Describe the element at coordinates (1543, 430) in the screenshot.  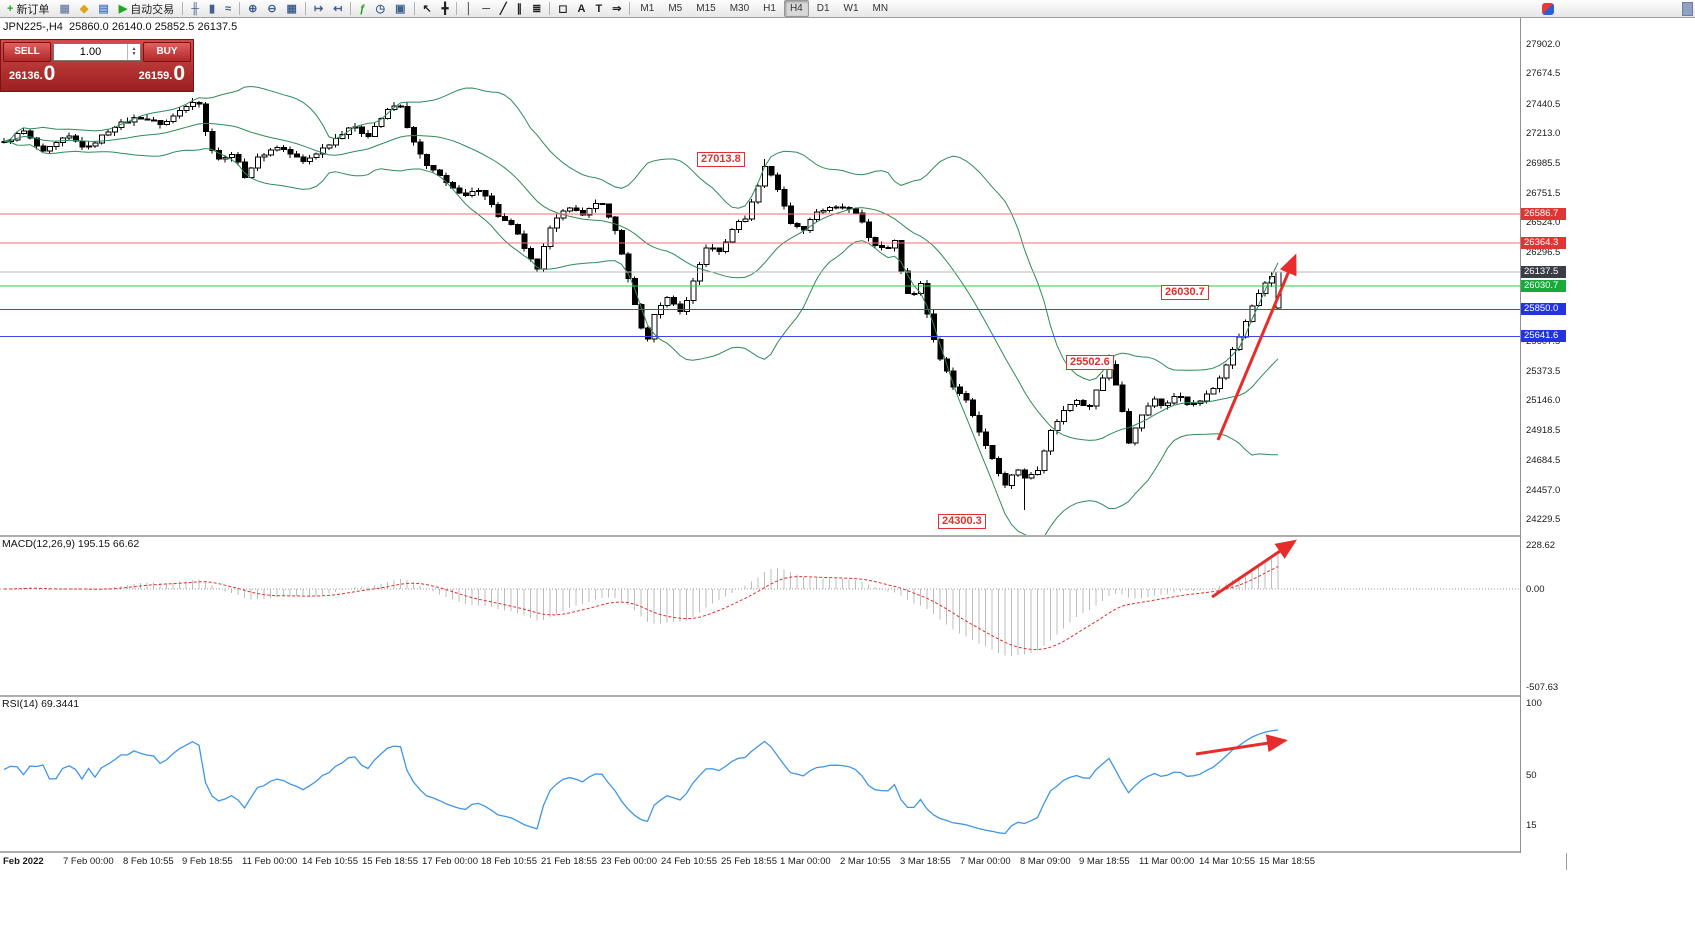
I see `price-tick: 24918.5` at that location.